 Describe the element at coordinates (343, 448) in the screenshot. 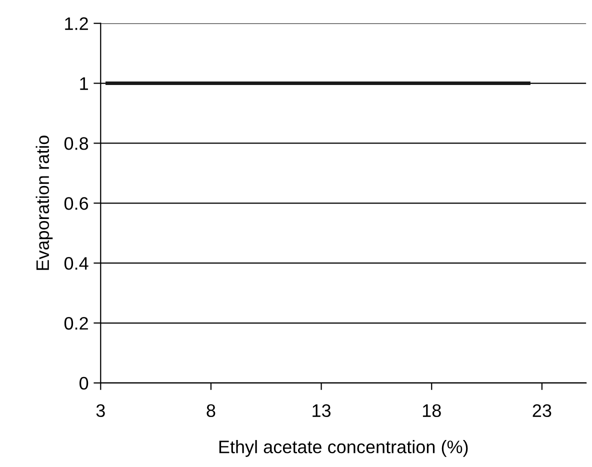

I see `x-axis-title: Ethyl acetate concentration (%)` at that location.